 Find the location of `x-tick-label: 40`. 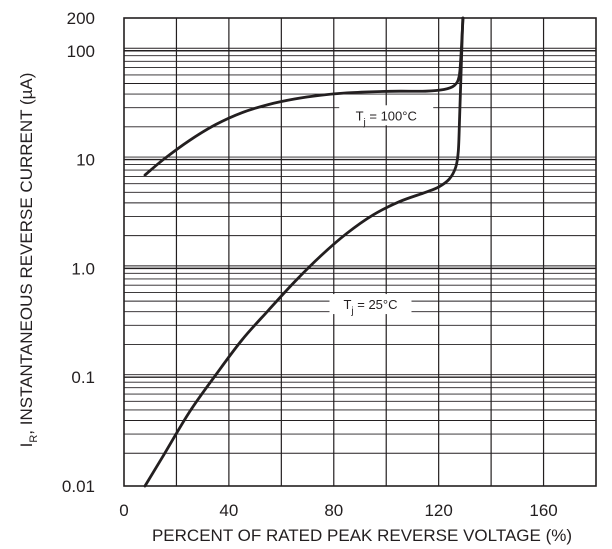

x-tick-label: 40 is located at coordinates (228, 510).